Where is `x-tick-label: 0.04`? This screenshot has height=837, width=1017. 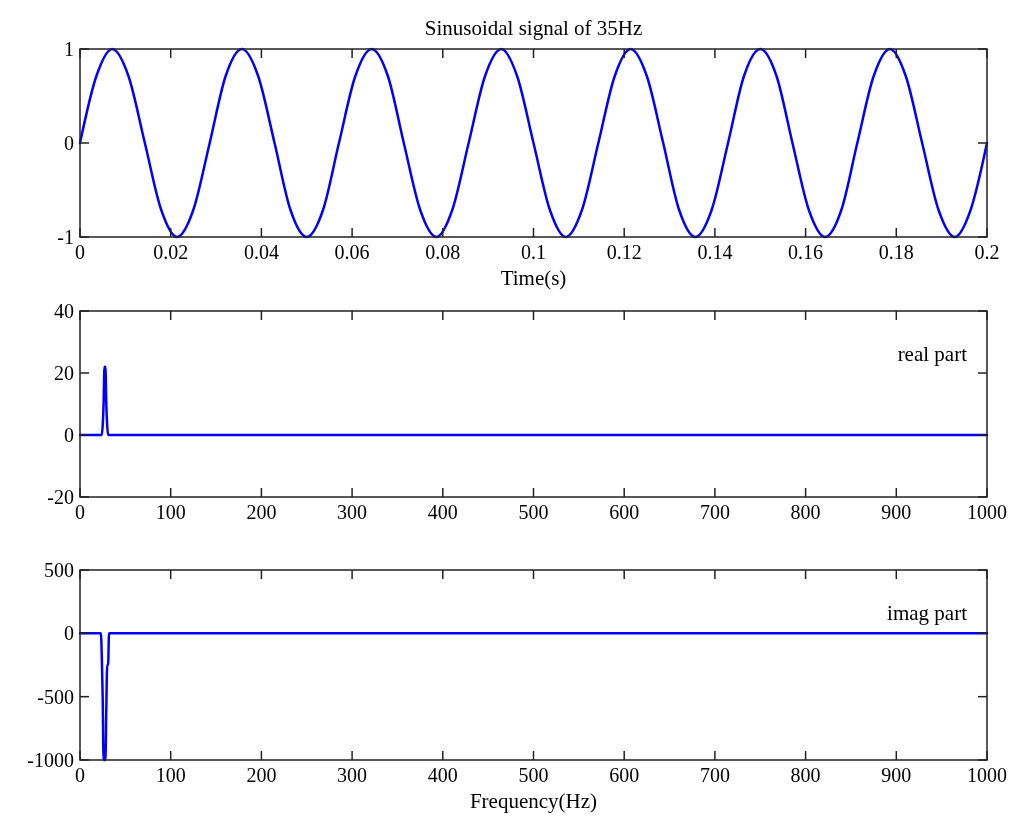
x-tick-label: 0.04 is located at coordinates (261, 252).